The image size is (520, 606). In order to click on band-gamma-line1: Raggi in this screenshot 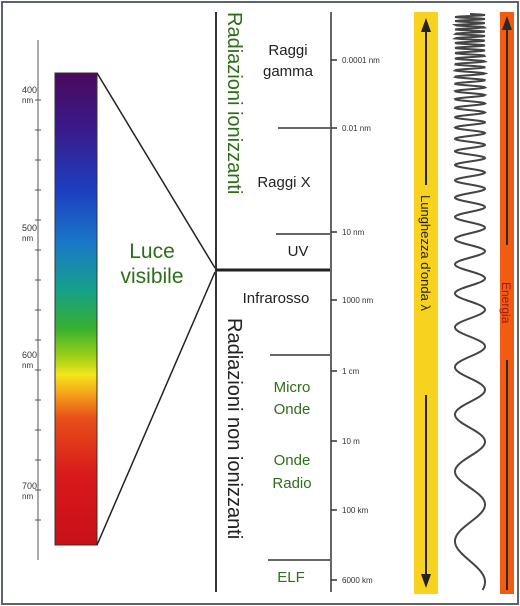, I will do `click(287, 50)`.